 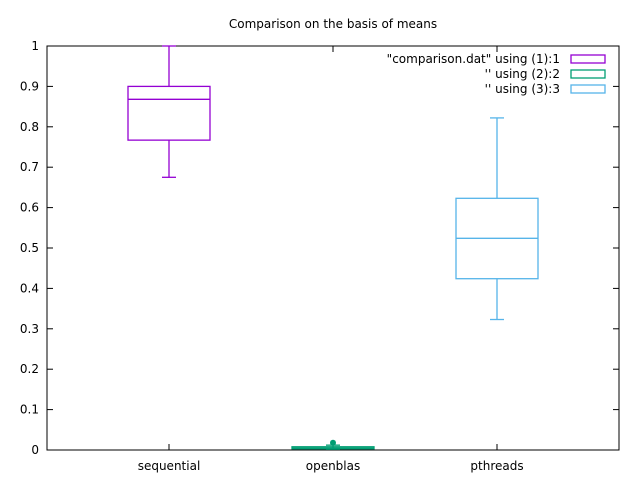 I want to click on legend-label: "comparison.dat" using (1):1, so click(x=473, y=59).